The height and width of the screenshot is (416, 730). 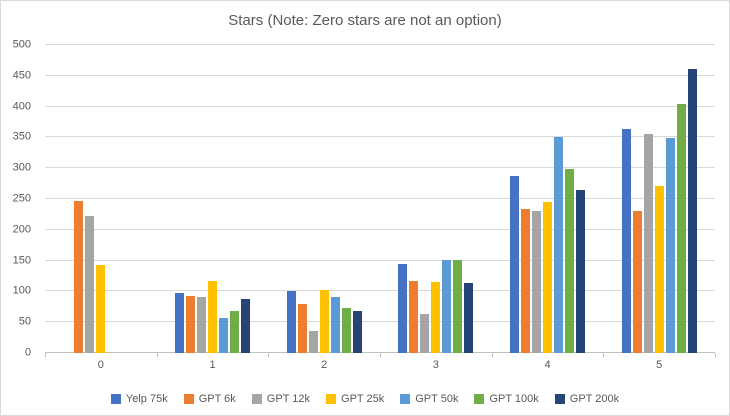 I want to click on y-axis-labels: 0 50 100 150 200 250 300 350 400 450 500, so click(x=20, y=198).